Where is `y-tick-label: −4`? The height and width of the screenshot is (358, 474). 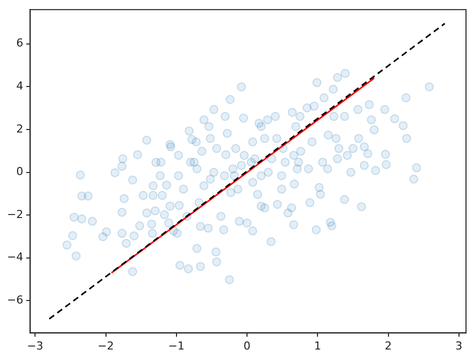
y-tick-label: −4 is located at coordinates (15, 257).